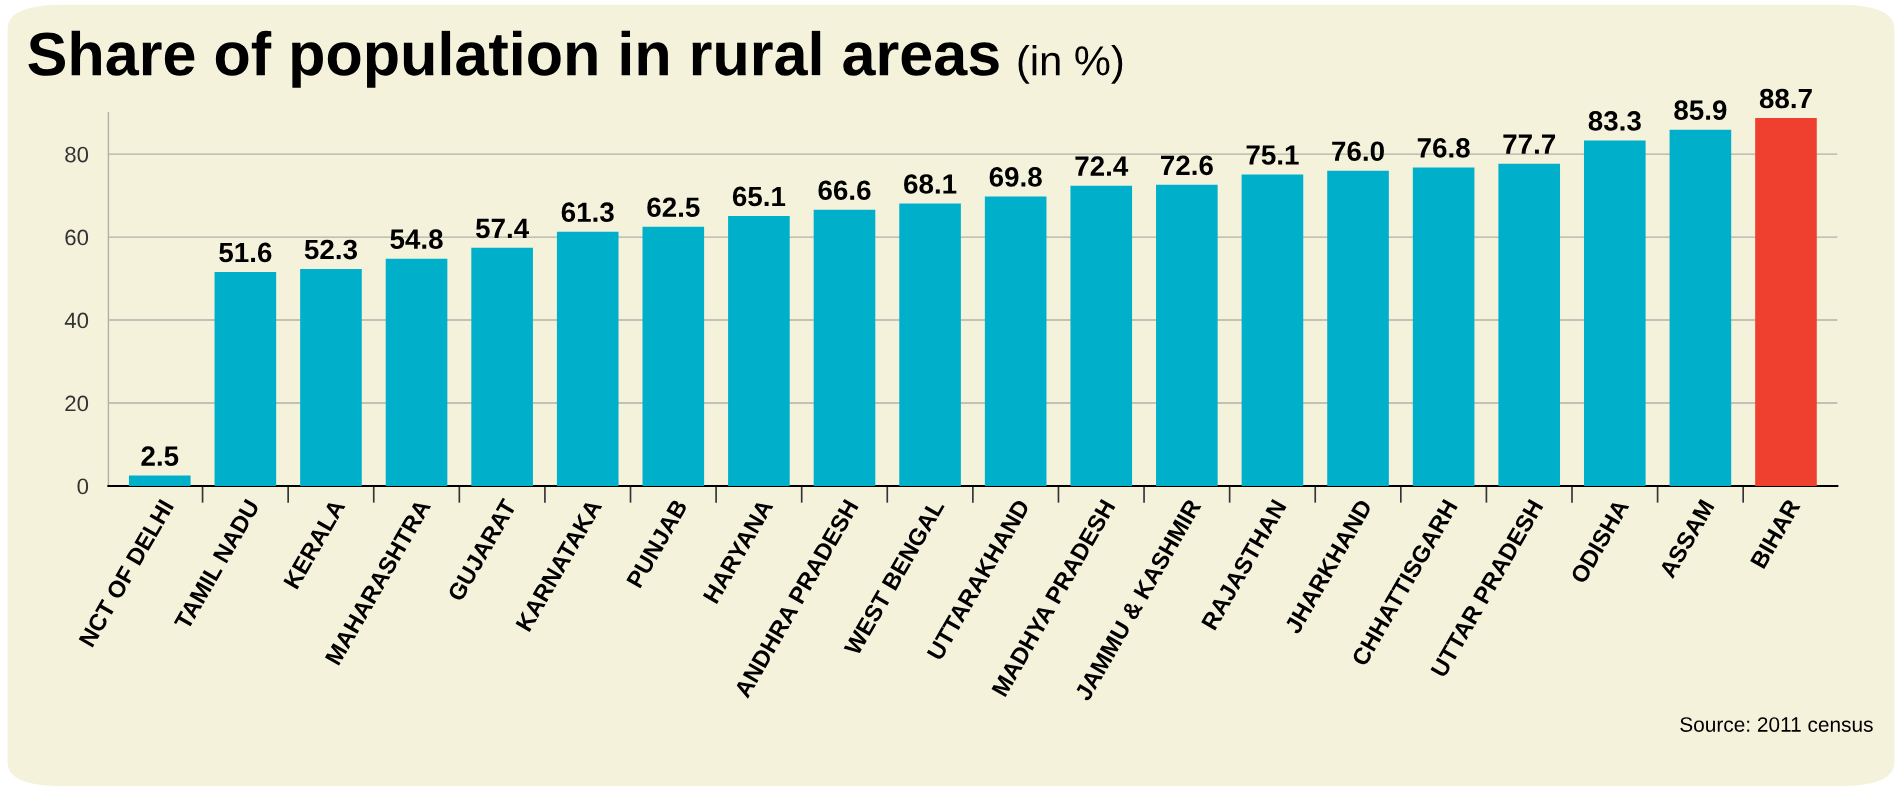 Image resolution: width=1902 pixels, height=791 pixels. I want to click on chart-title: Share of population in rural areas, so click(513, 59).